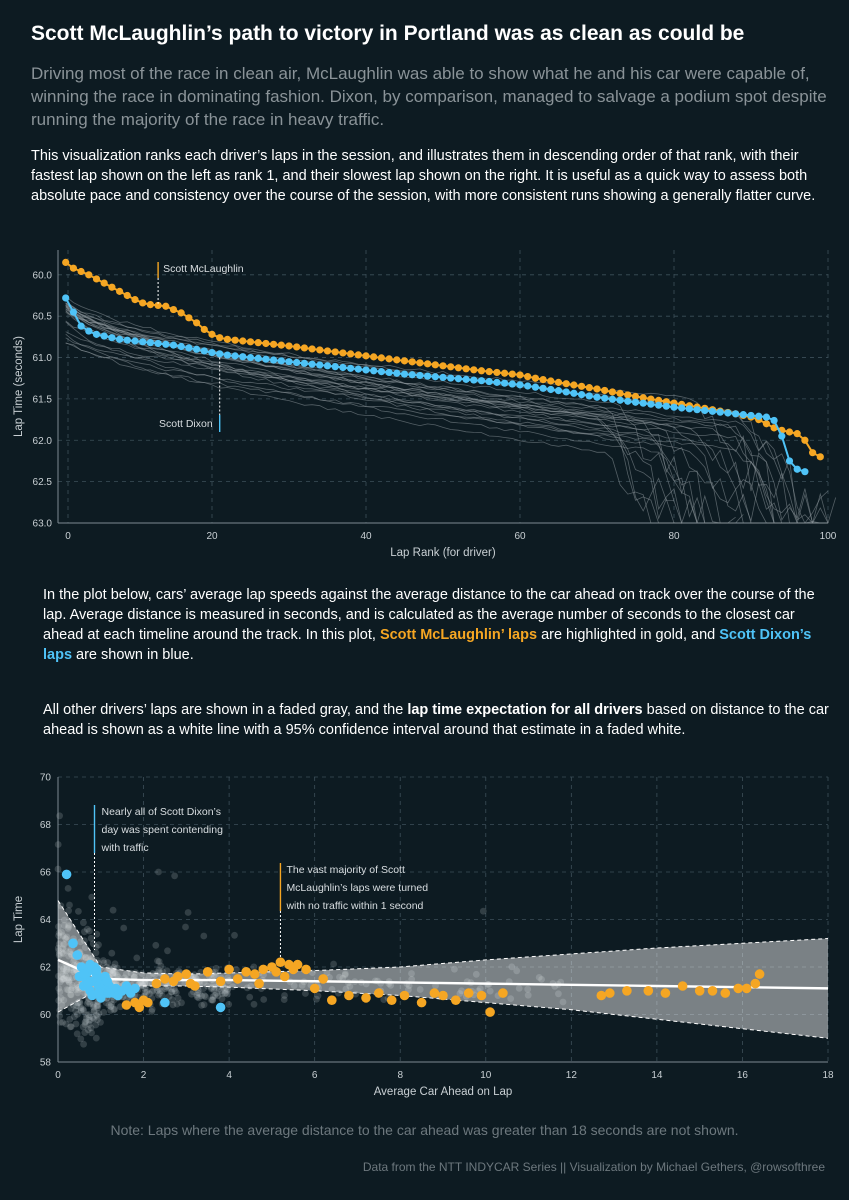 This screenshot has height=1200, width=849. What do you see at coordinates (443, 937) in the screenshot?
I see `confidence-upper-line` at bounding box center [443, 937].